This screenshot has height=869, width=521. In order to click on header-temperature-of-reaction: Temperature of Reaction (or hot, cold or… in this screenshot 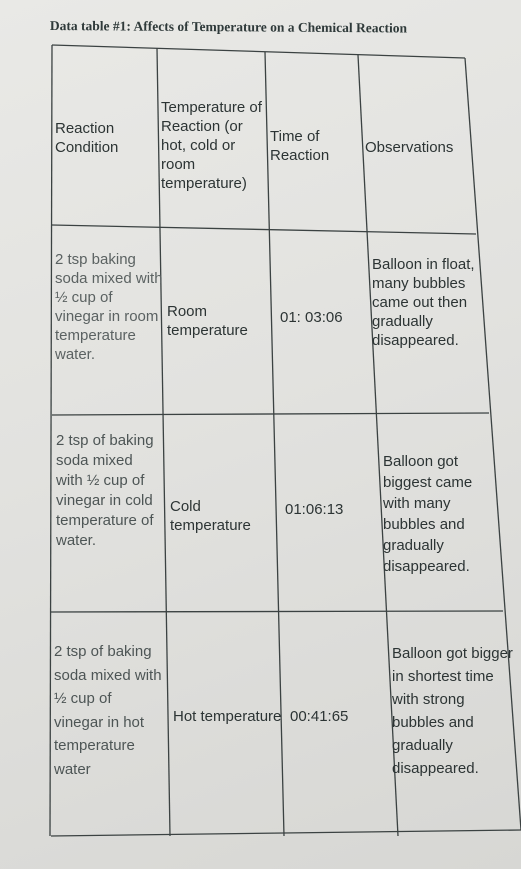, I will do `click(211, 145)`.